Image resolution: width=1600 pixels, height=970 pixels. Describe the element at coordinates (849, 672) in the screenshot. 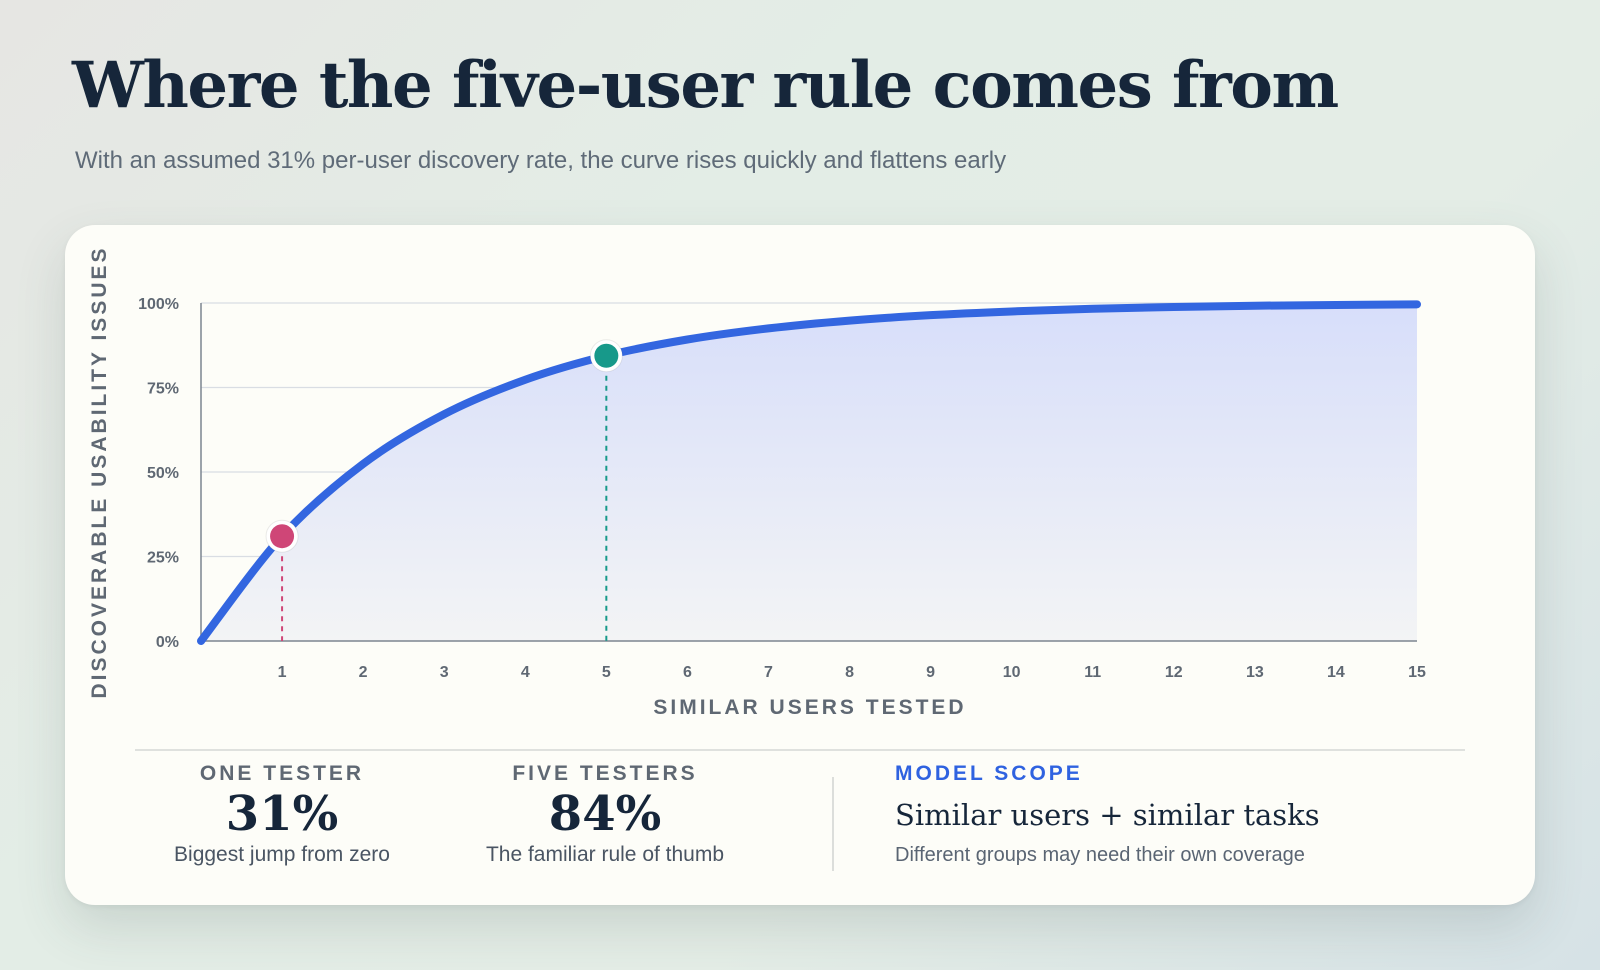

I see `x-tick-label: 8` at that location.